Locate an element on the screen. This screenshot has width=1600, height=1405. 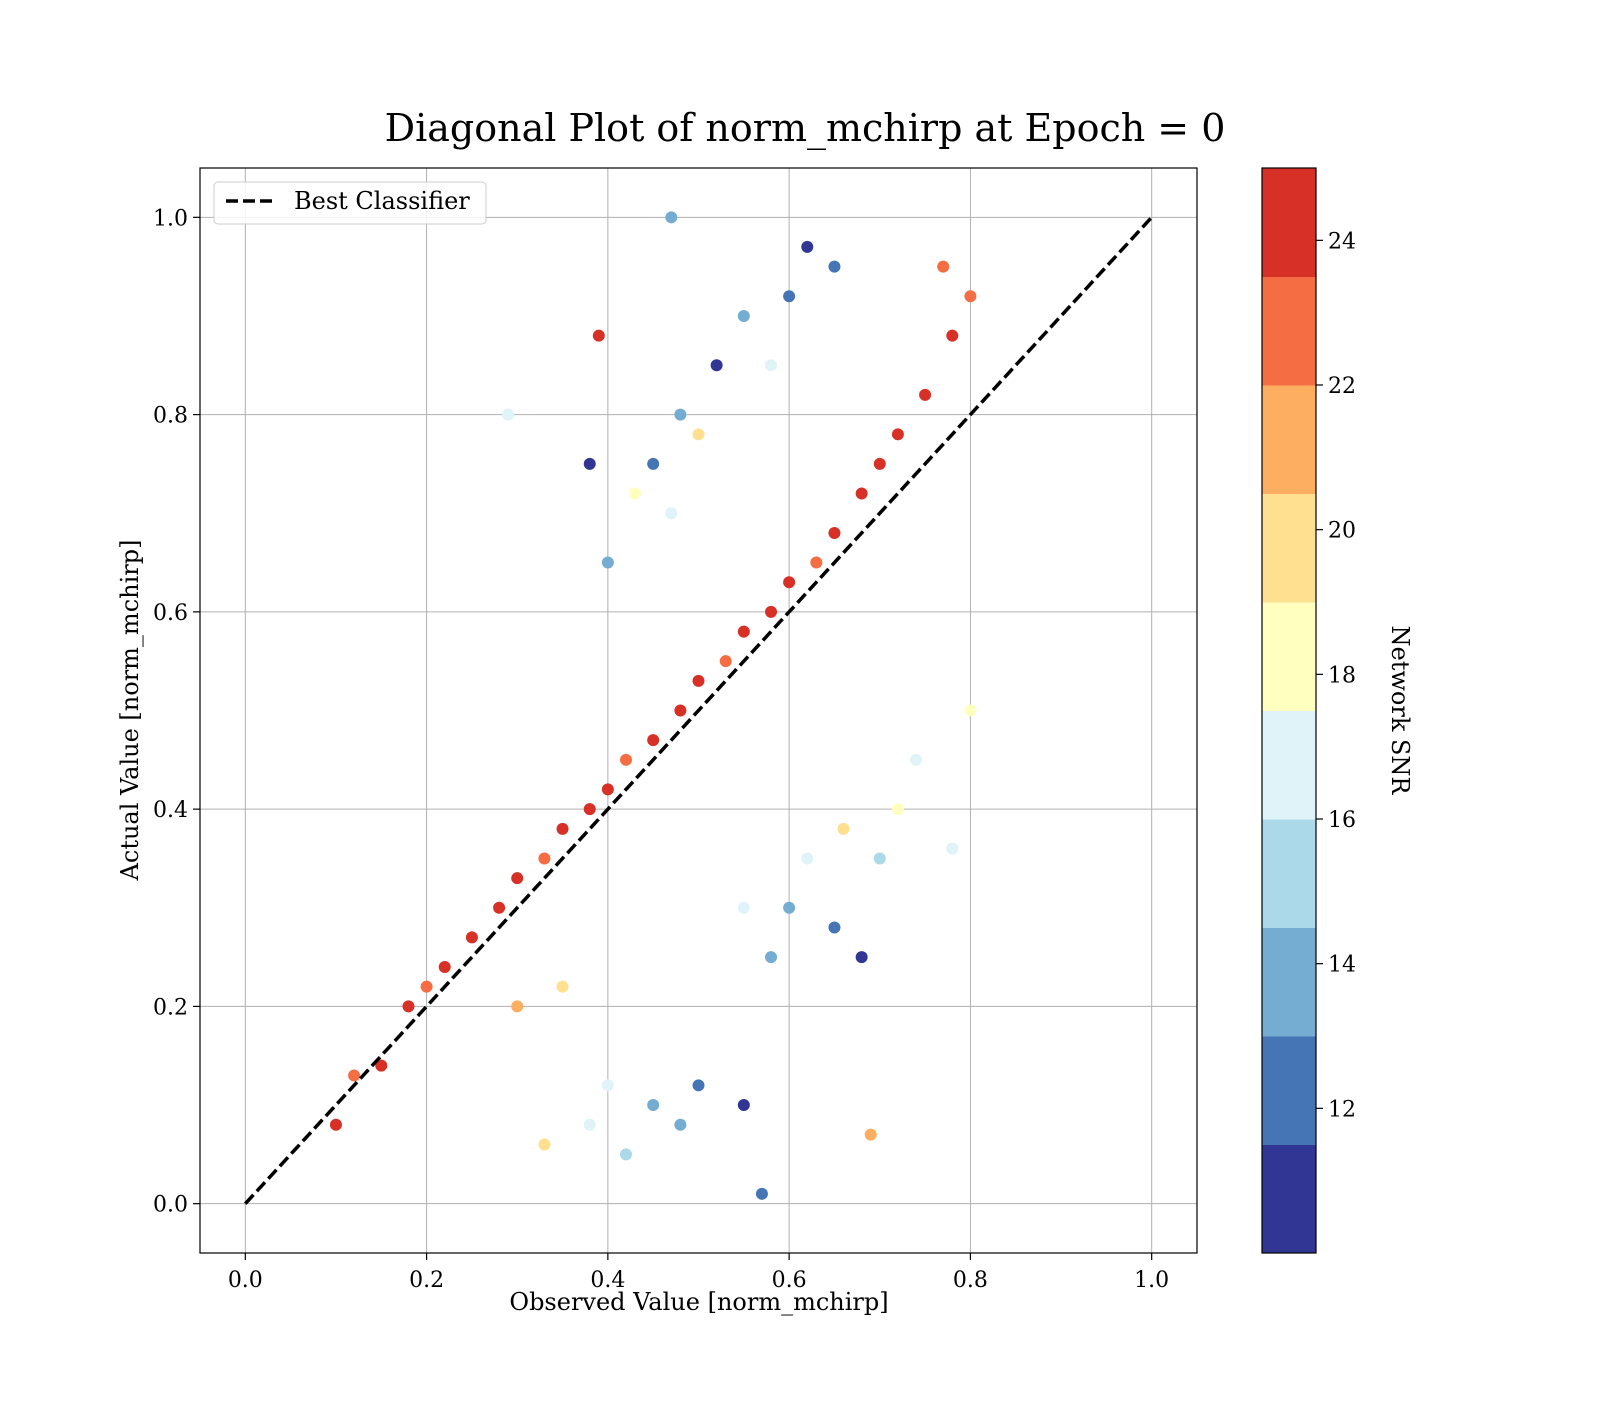
y-axis-label: Actual Value [norm_mchirp] is located at coordinates (130, 711).